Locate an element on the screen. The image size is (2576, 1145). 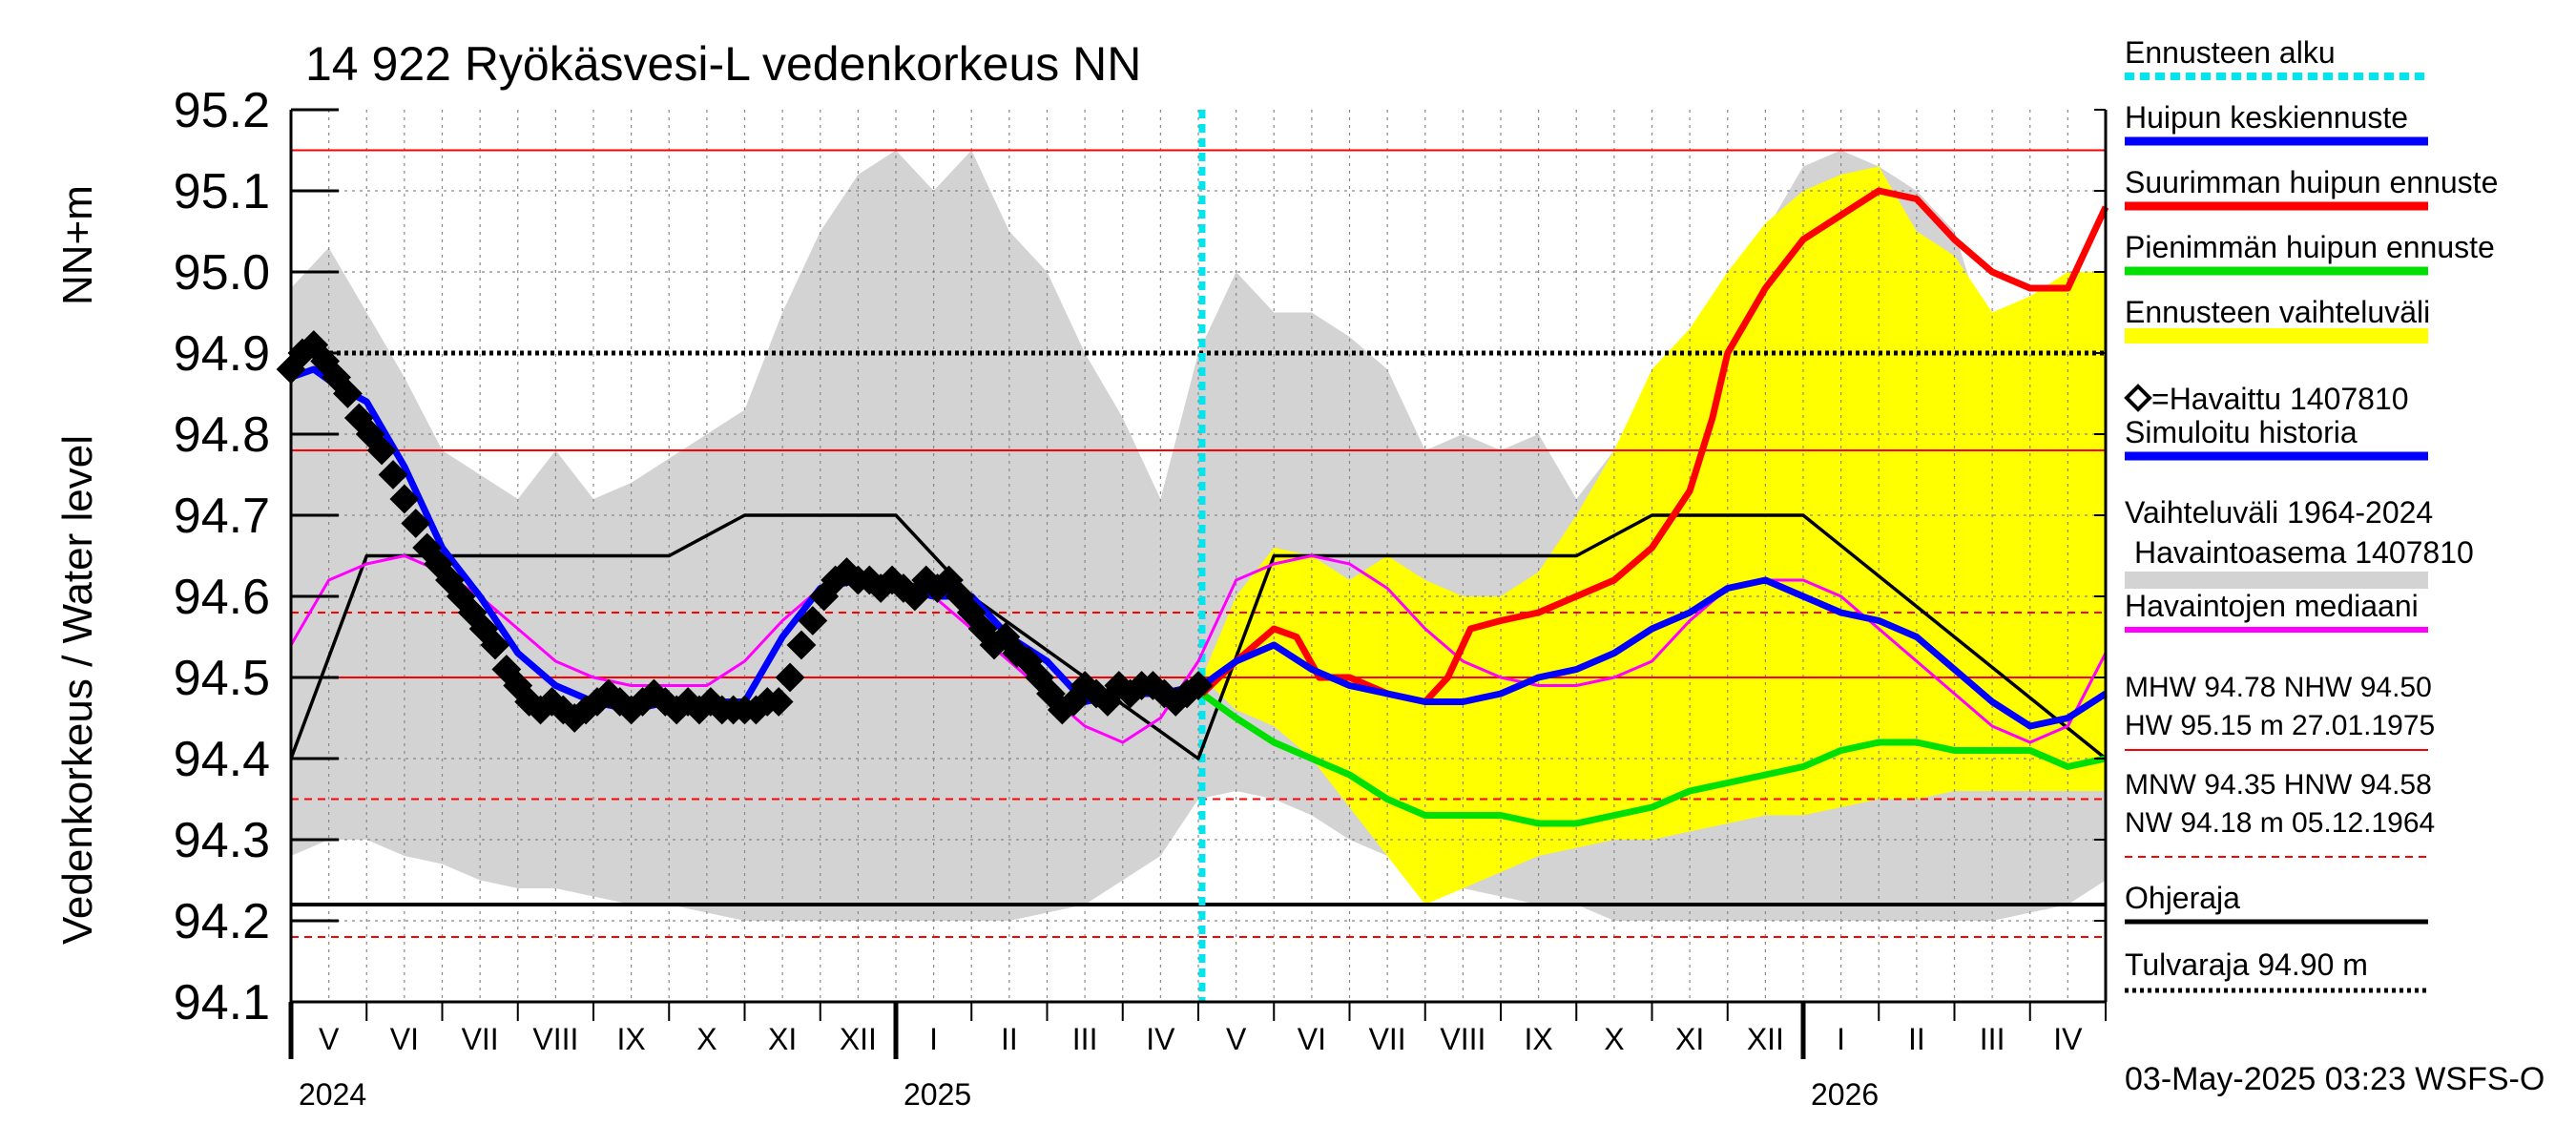
legend-historical-range-label: Vaihteluväli 1964-2024 is located at coordinates (2279, 512).